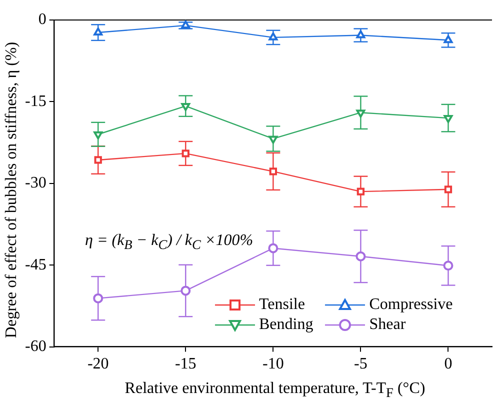  Describe the element at coordinates (273, 364) in the screenshot. I see `x-tick-label: -10` at that location.